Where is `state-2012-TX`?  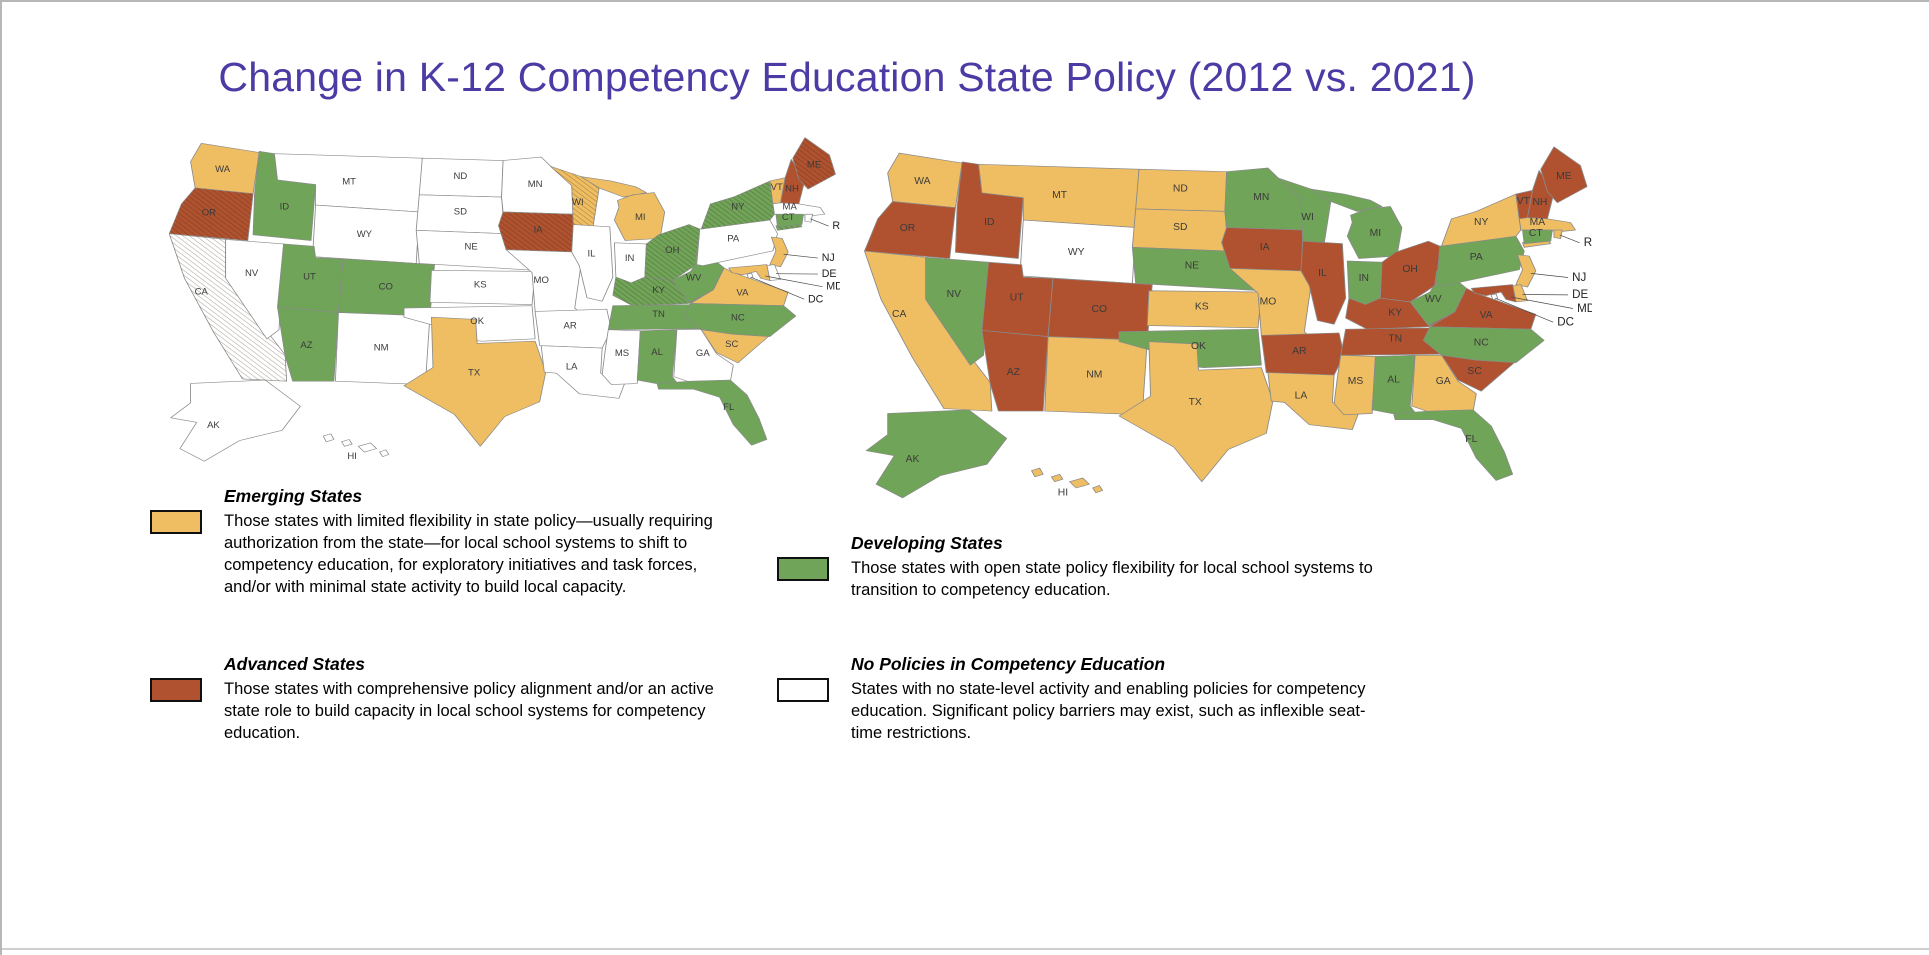 state-2012-TX is located at coordinates (475, 381).